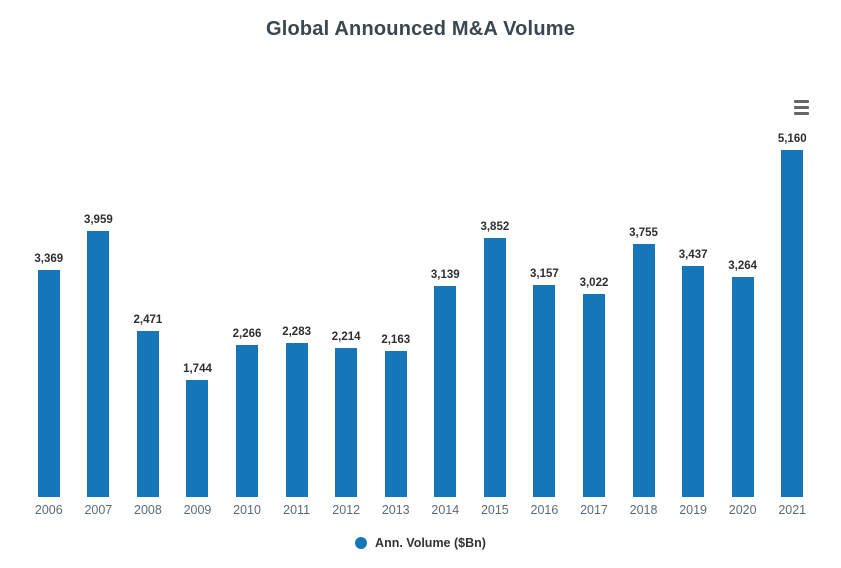 The image size is (841, 568). What do you see at coordinates (544, 273) in the screenshot?
I see `bar-value-label: 3,157` at bounding box center [544, 273].